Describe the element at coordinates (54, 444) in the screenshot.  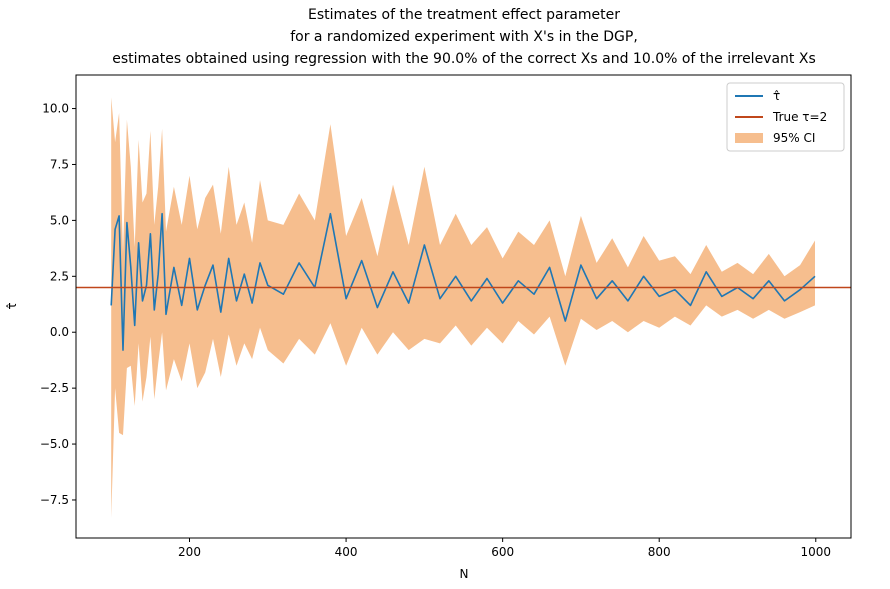
I see `y-tick-label: −5.0` at that location.